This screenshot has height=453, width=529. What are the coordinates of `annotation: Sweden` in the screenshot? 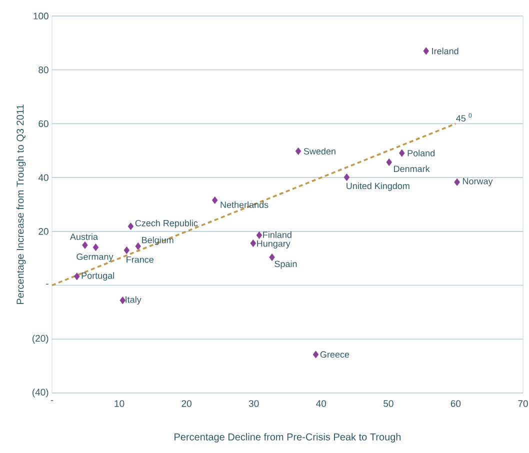 It's located at (320, 151).